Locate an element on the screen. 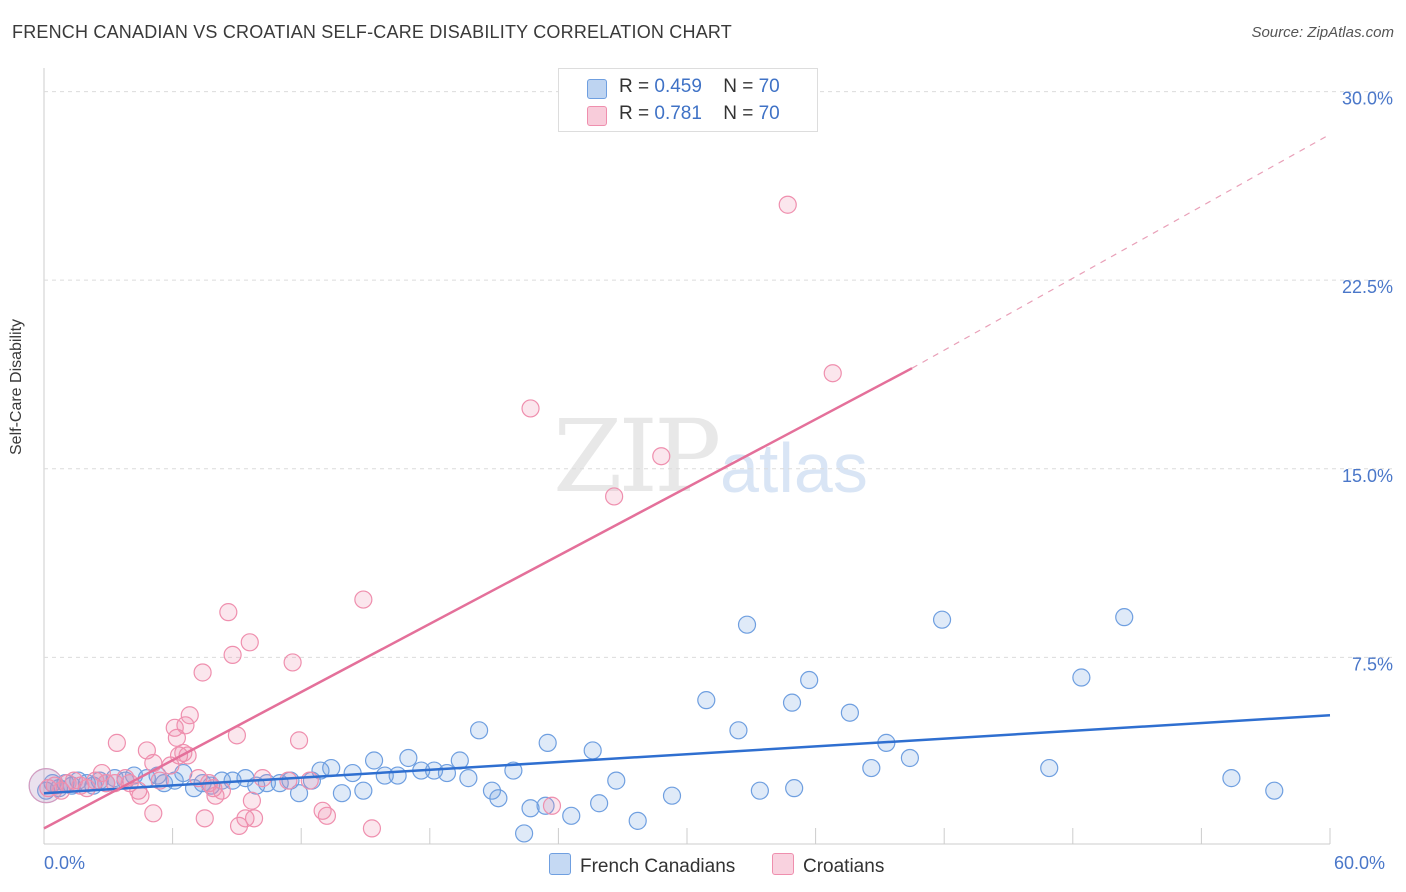 This screenshot has width=1406, height=892. bottom-legend-swatch-blue is located at coordinates (560, 864).